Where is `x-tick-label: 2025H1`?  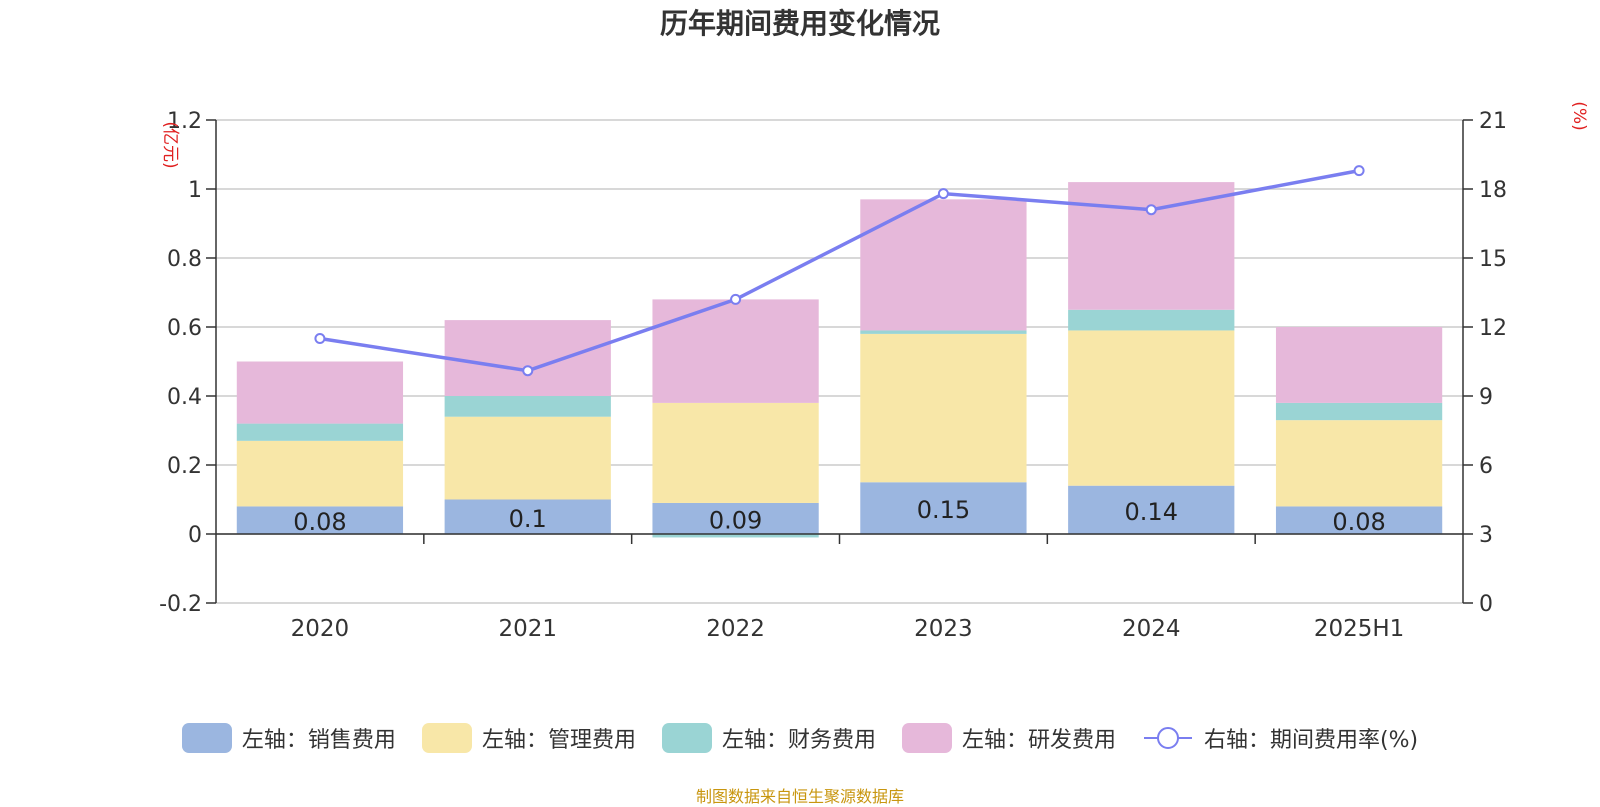 x-tick-label: 2025H1 is located at coordinates (1359, 629).